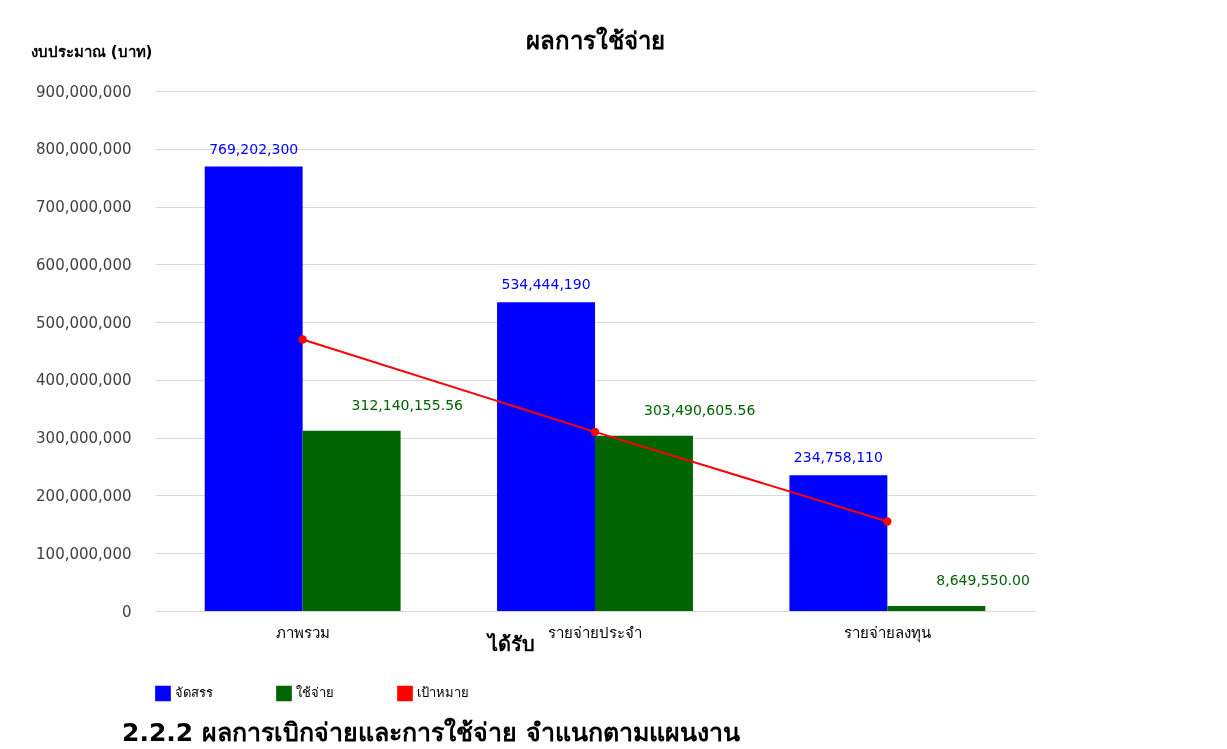 This screenshot has width=1227, height=749. What do you see at coordinates (254, 148) in the screenshot?
I see `data-label: 769,202,300` at bounding box center [254, 148].